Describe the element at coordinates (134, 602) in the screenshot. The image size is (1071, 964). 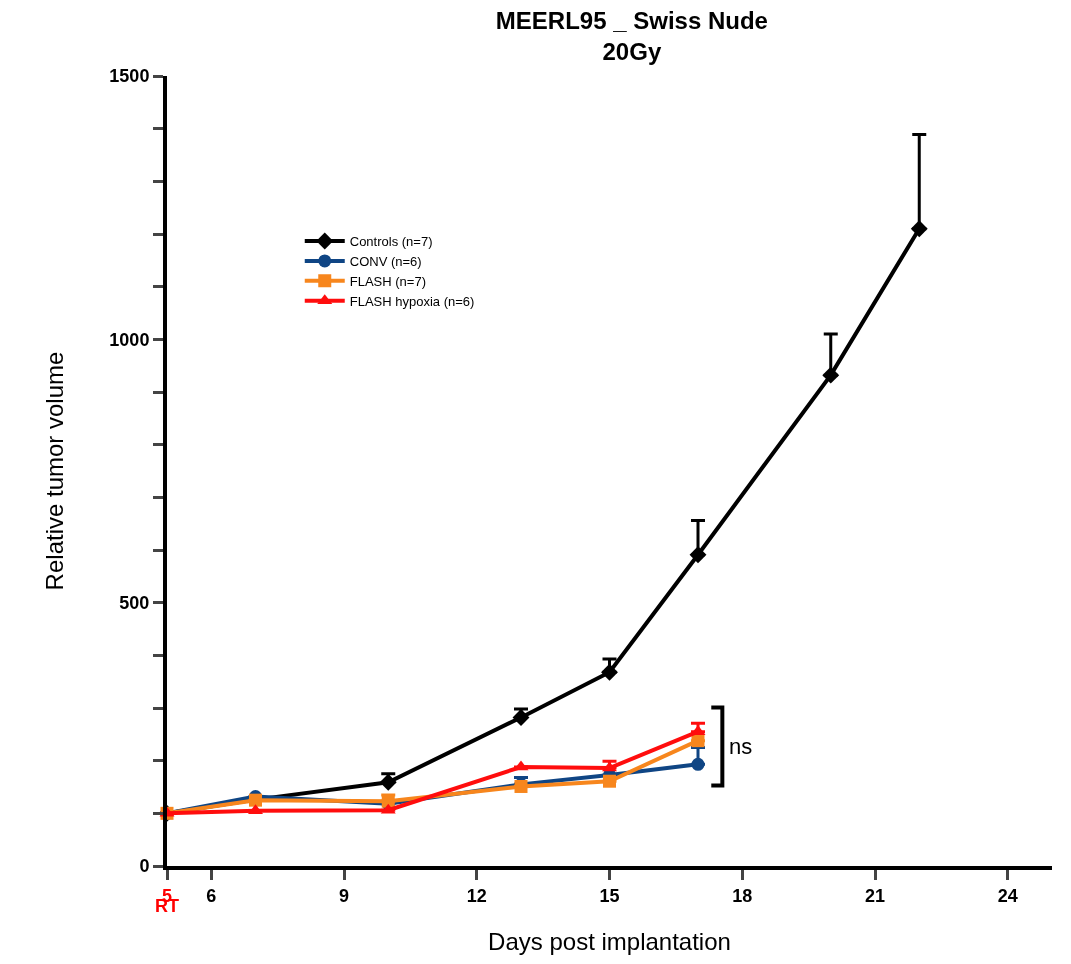
I see `y-tick-label: 500` at that location.